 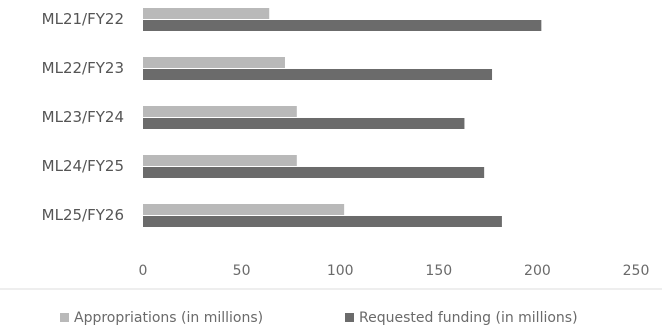 What do you see at coordinates (83, 166) in the screenshot?
I see `category-label: ML24/FY25` at bounding box center [83, 166].